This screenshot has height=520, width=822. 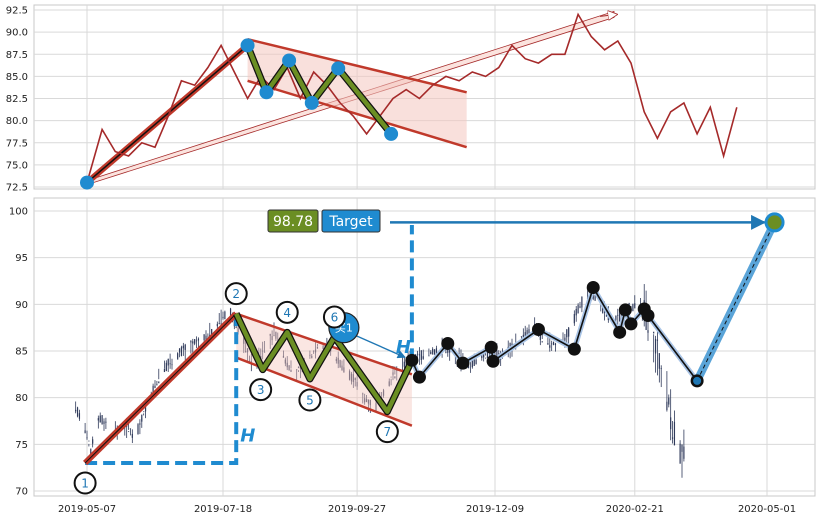 I want to click on top-y-tick-label: 85.0, so click(x=17, y=77).